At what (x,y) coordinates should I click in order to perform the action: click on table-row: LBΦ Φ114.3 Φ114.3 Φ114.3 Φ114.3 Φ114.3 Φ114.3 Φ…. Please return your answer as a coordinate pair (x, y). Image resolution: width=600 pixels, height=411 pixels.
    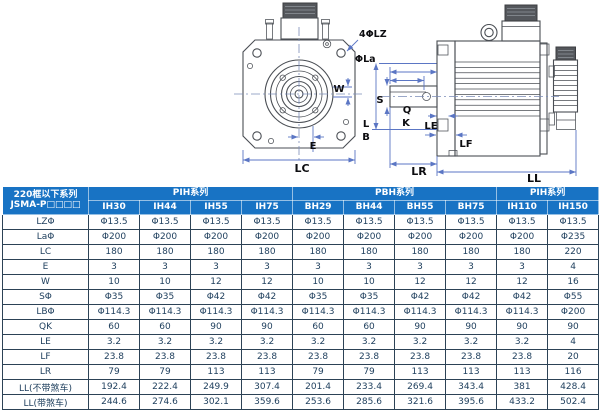
    Looking at the image, I should click on (301, 312).